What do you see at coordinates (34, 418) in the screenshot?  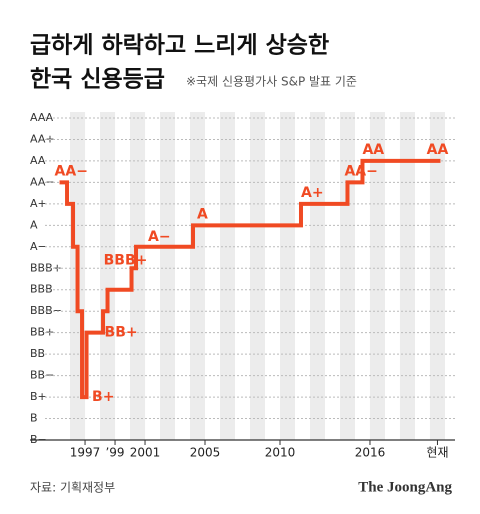 I see `y-tick-label: B` at bounding box center [34, 418].